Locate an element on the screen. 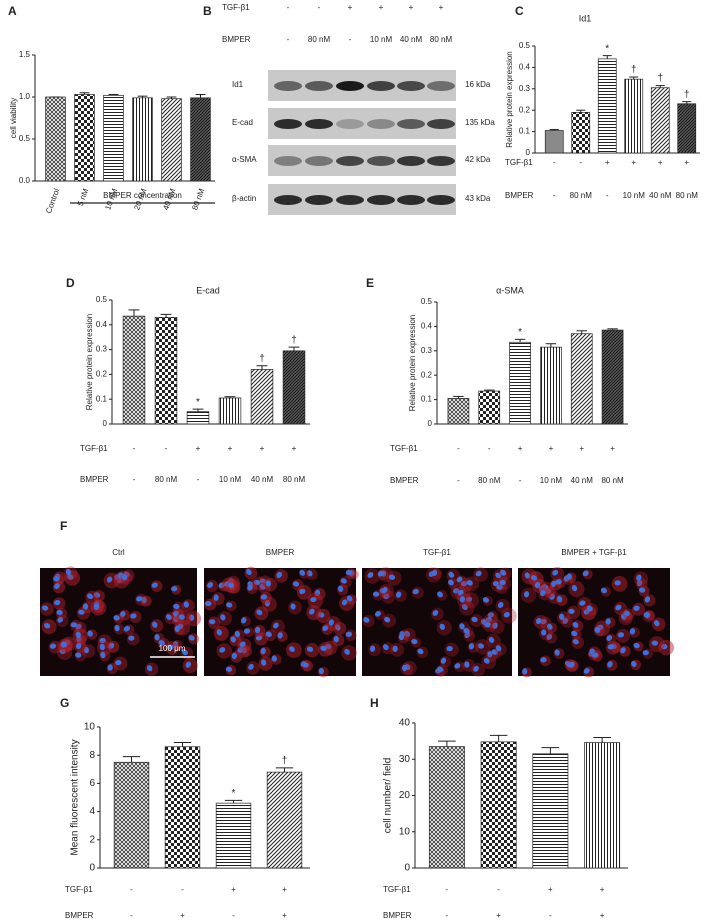 The image size is (708, 923). band-size: 42 kDa is located at coordinates (478, 159).